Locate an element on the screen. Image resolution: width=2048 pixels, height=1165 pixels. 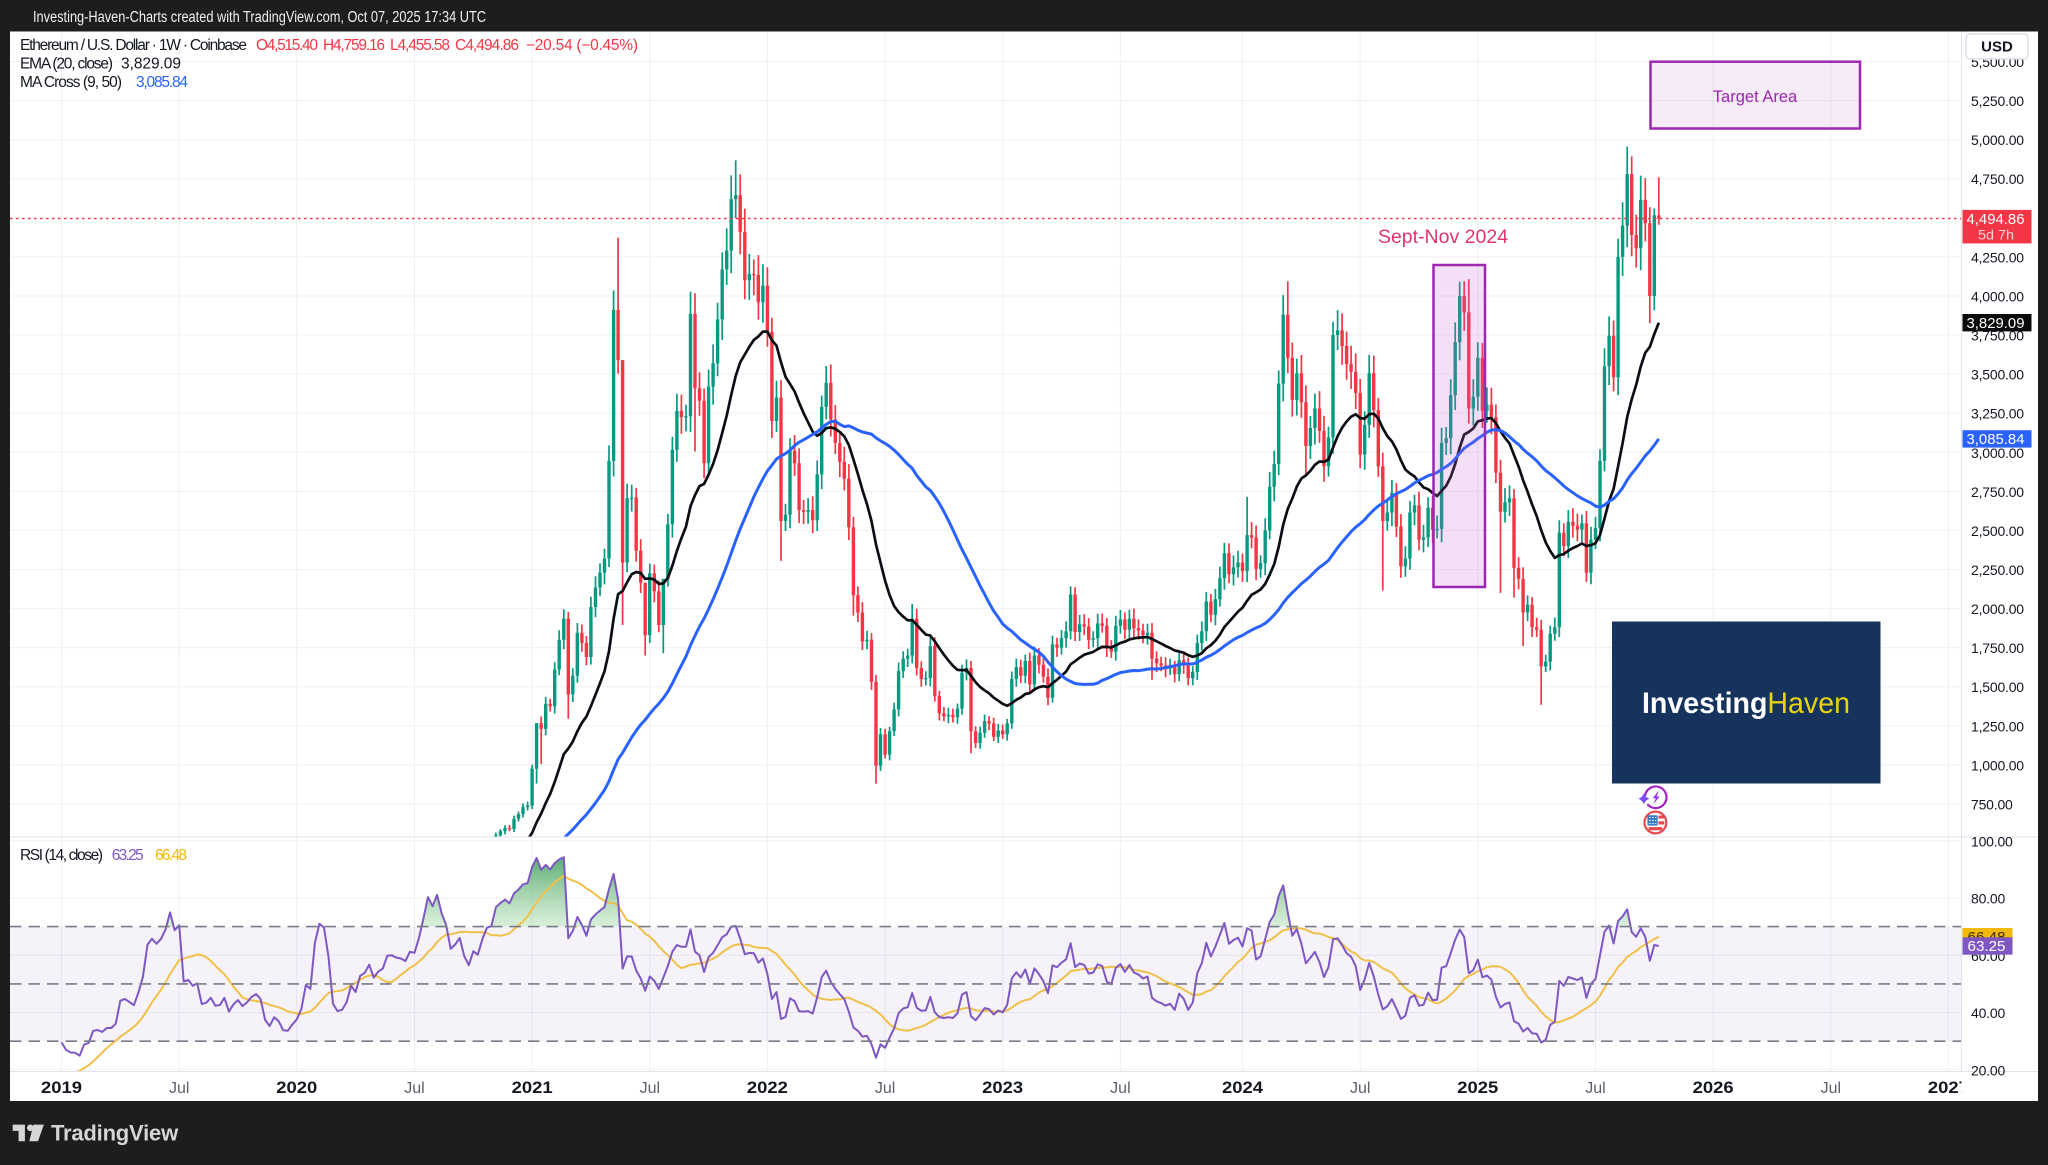
svg-text: 40.00 is located at coordinates (1988, 1013).